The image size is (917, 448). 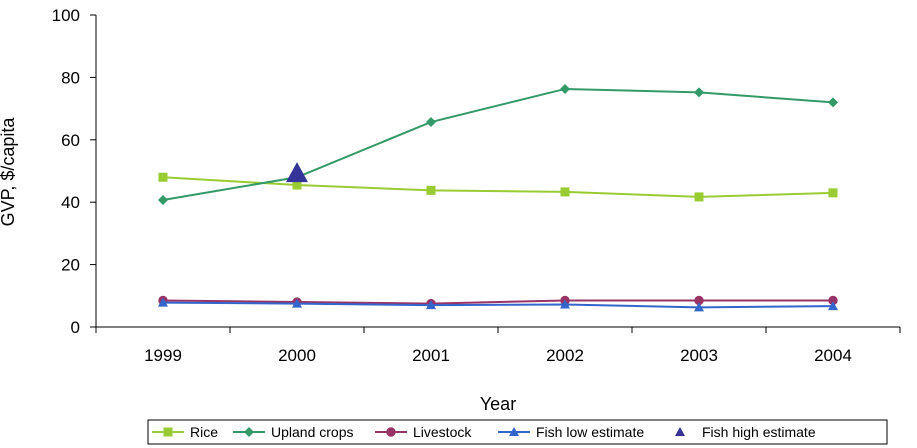 I want to click on legend-item: Upland crops, so click(x=293, y=432).